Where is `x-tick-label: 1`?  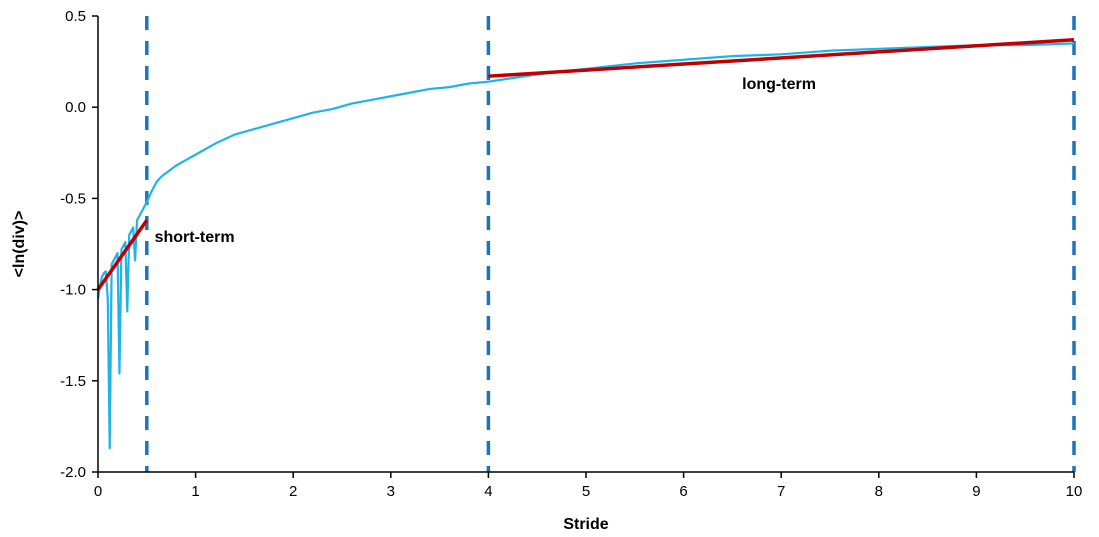
x-tick-label: 1 is located at coordinates (195, 491).